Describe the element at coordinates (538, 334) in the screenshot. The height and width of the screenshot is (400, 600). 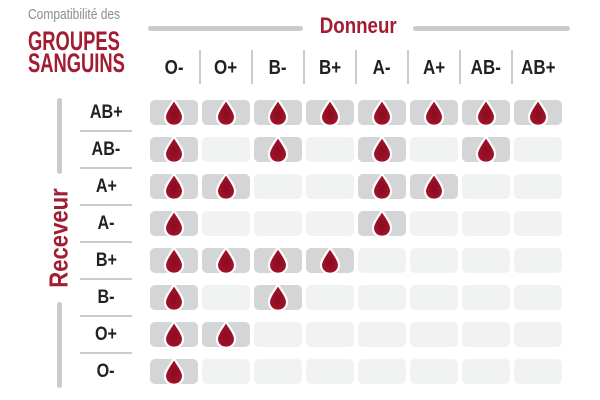
I see `cell-o-pos-ab-pos` at that location.